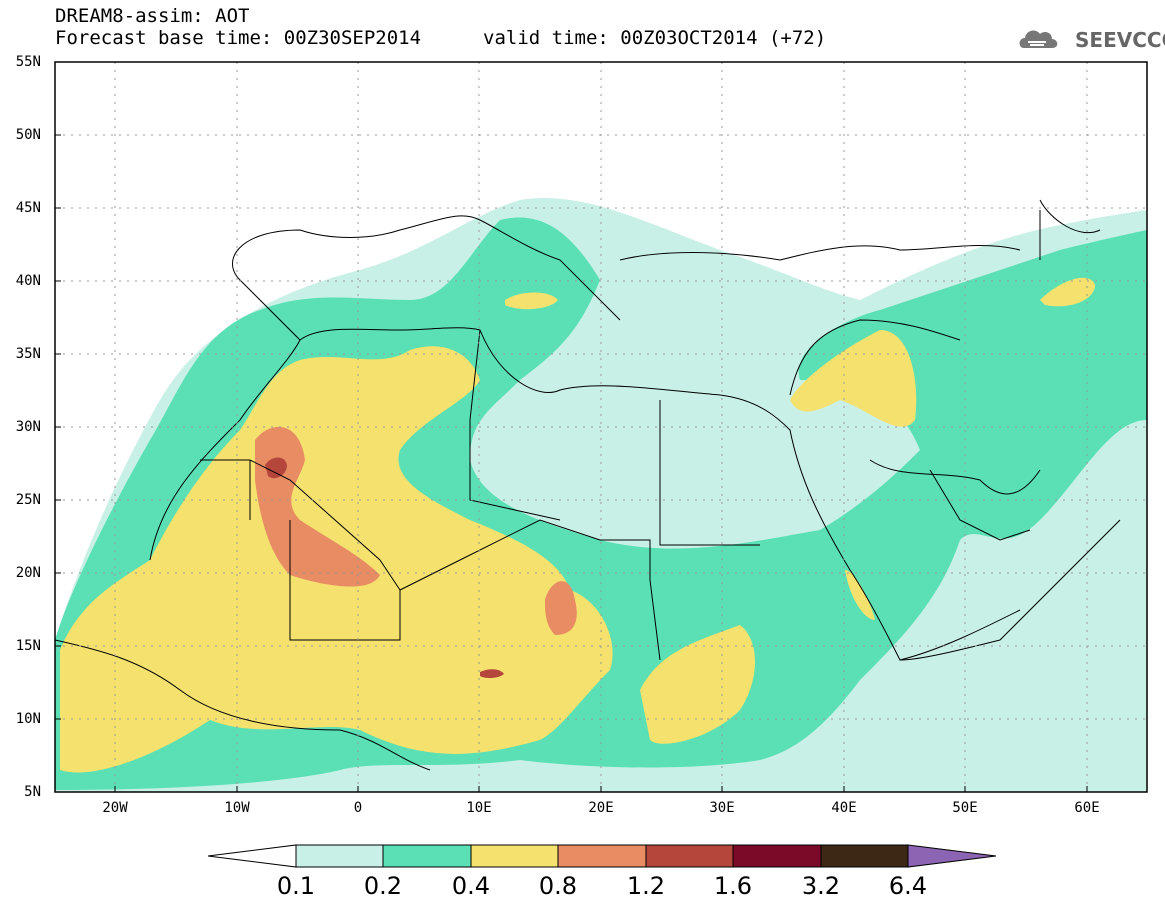 This screenshot has width=1165, height=905. What do you see at coordinates (1120, 40) in the screenshot?
I see `logo-text: SEEVCCC` at bounding box center [1120, 40].